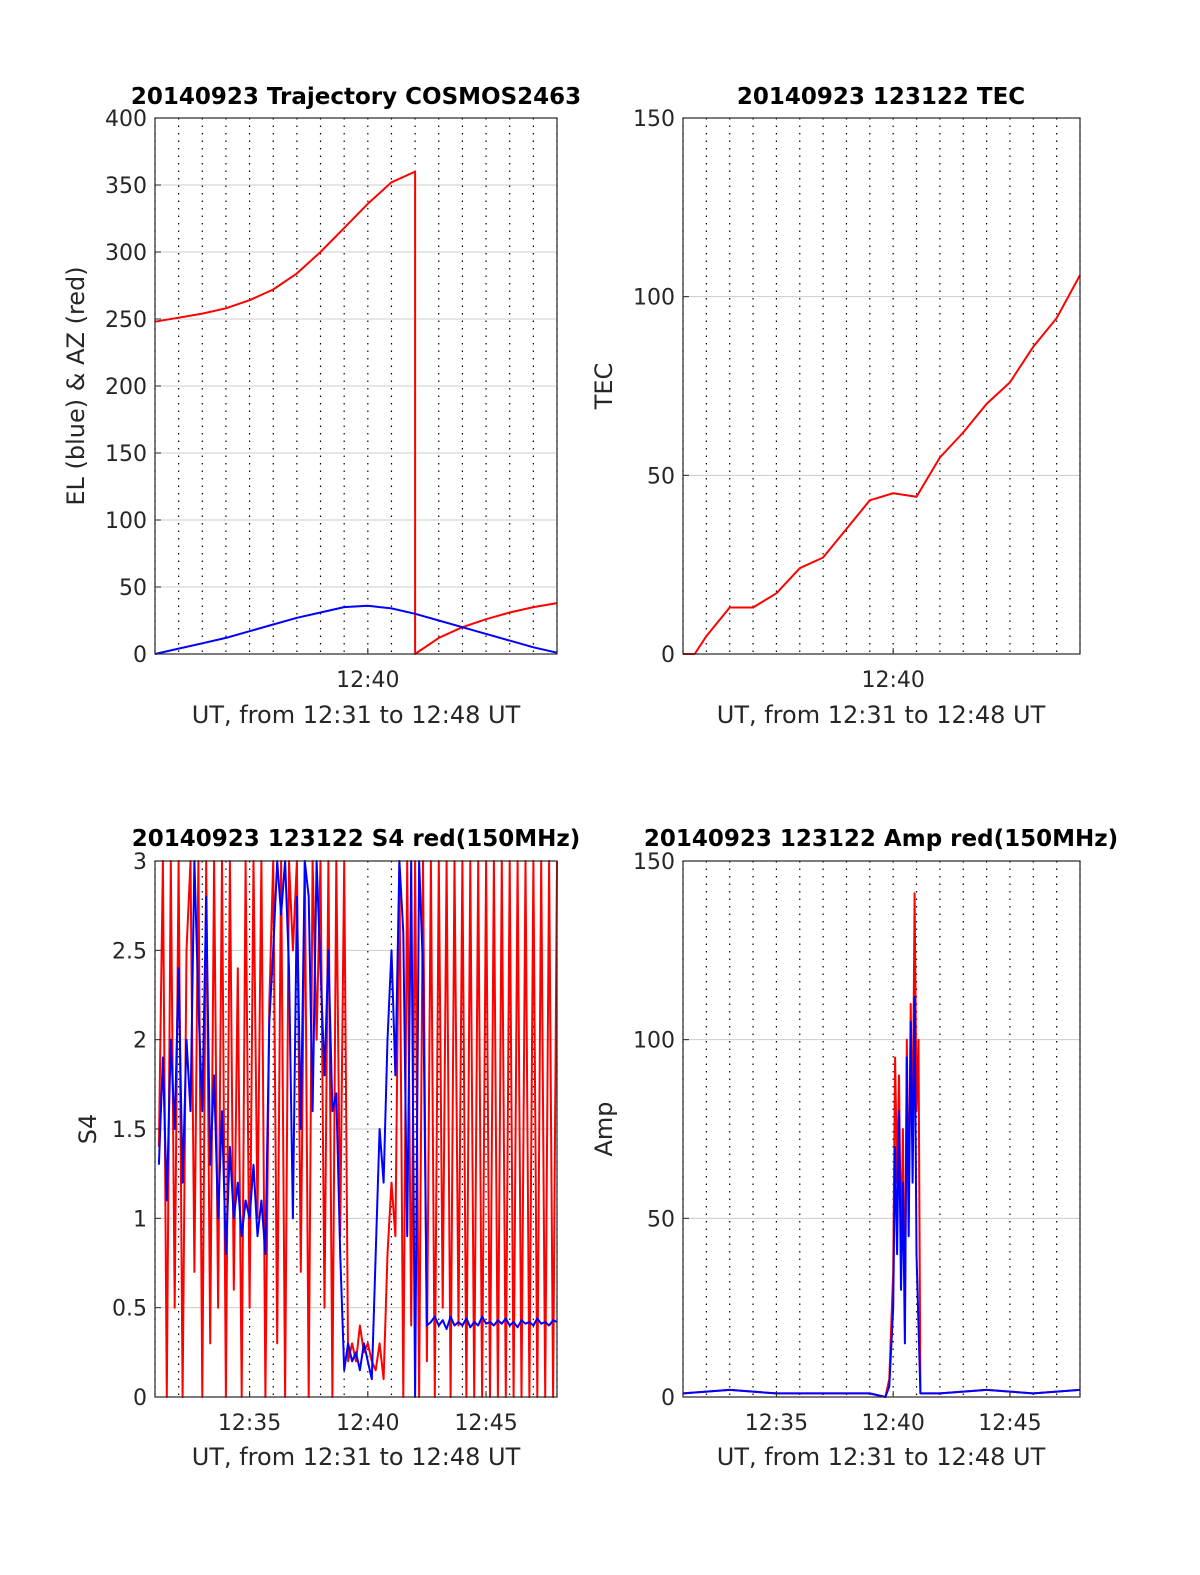 The height and width of the screenshot is (1575, 1200). Describe the element at coordinates (129, 951) in the screenshot. I see `y-tick-label: 2.5` at that location.